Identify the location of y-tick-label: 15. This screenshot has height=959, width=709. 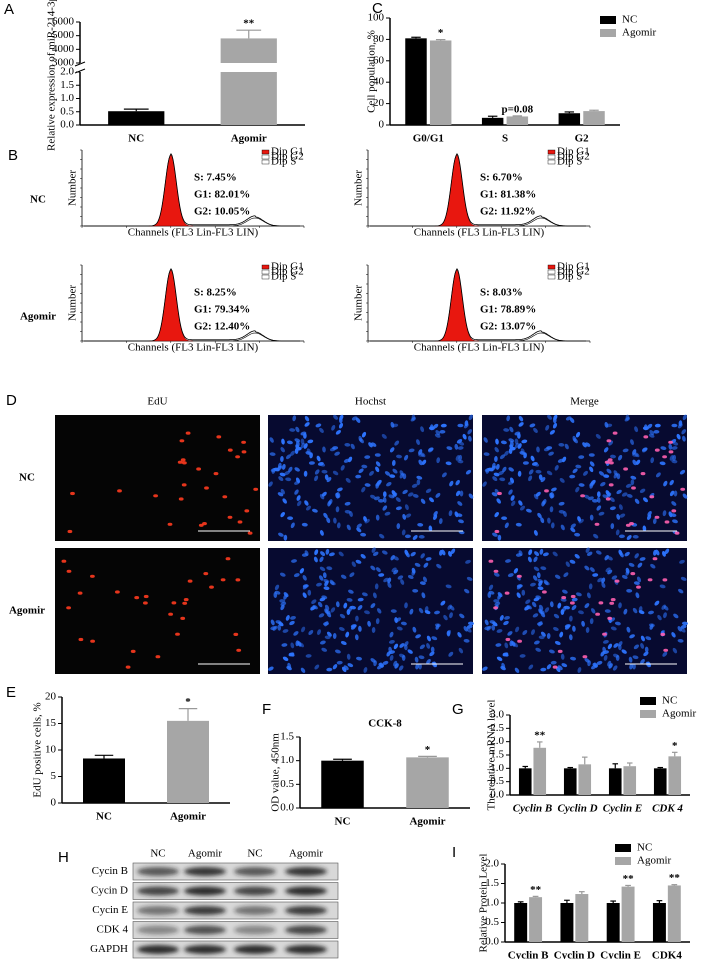
(51, 723).